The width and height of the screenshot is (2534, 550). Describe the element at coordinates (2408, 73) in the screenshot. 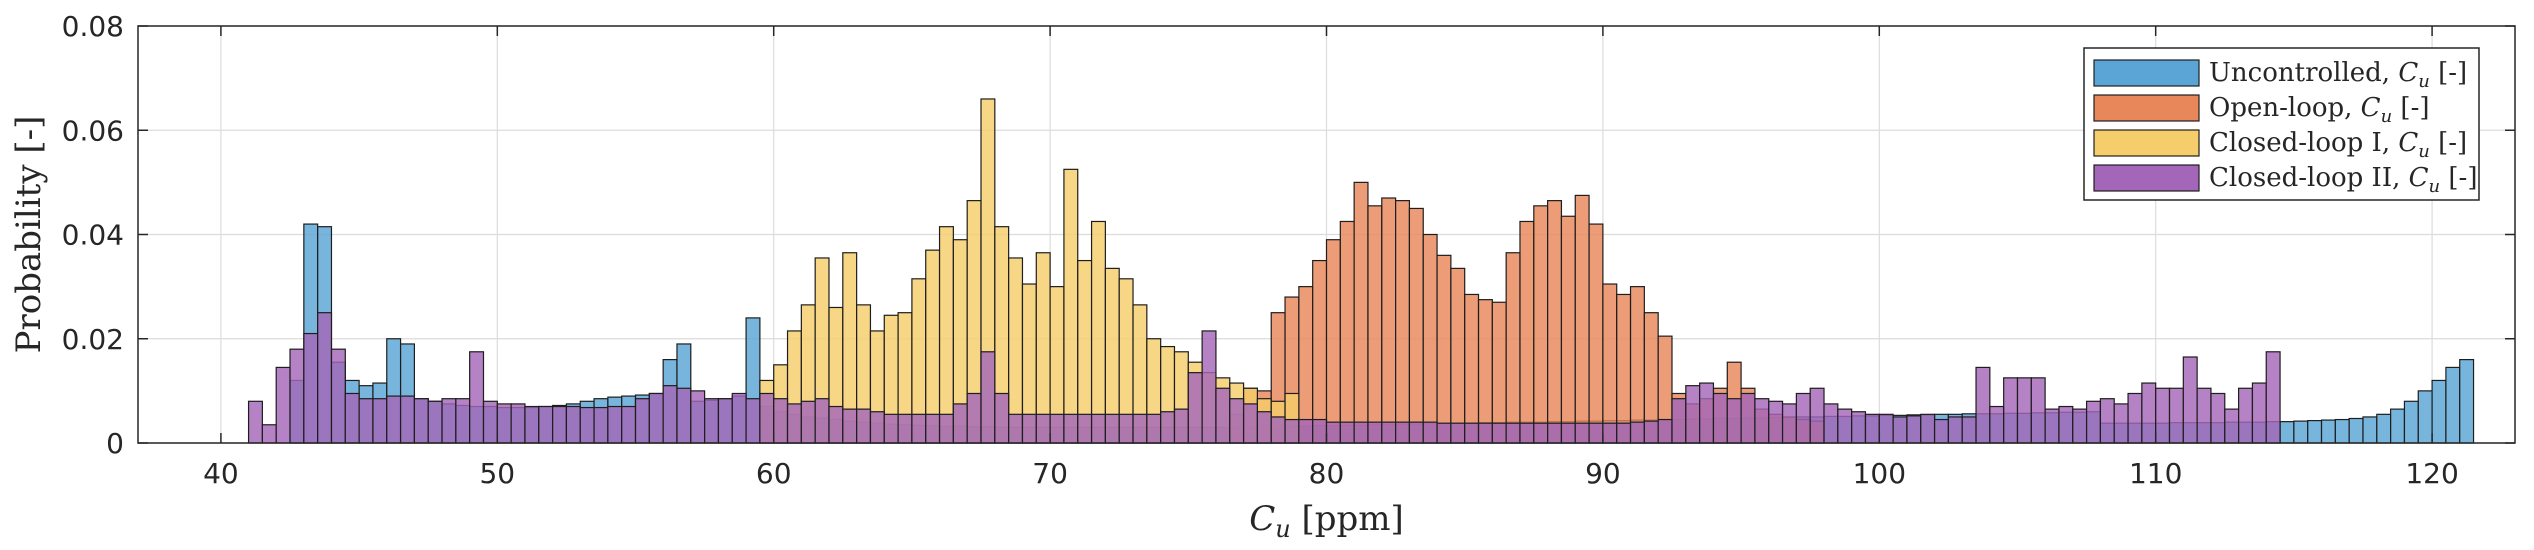

I see `legend-label-var: C` at that location.